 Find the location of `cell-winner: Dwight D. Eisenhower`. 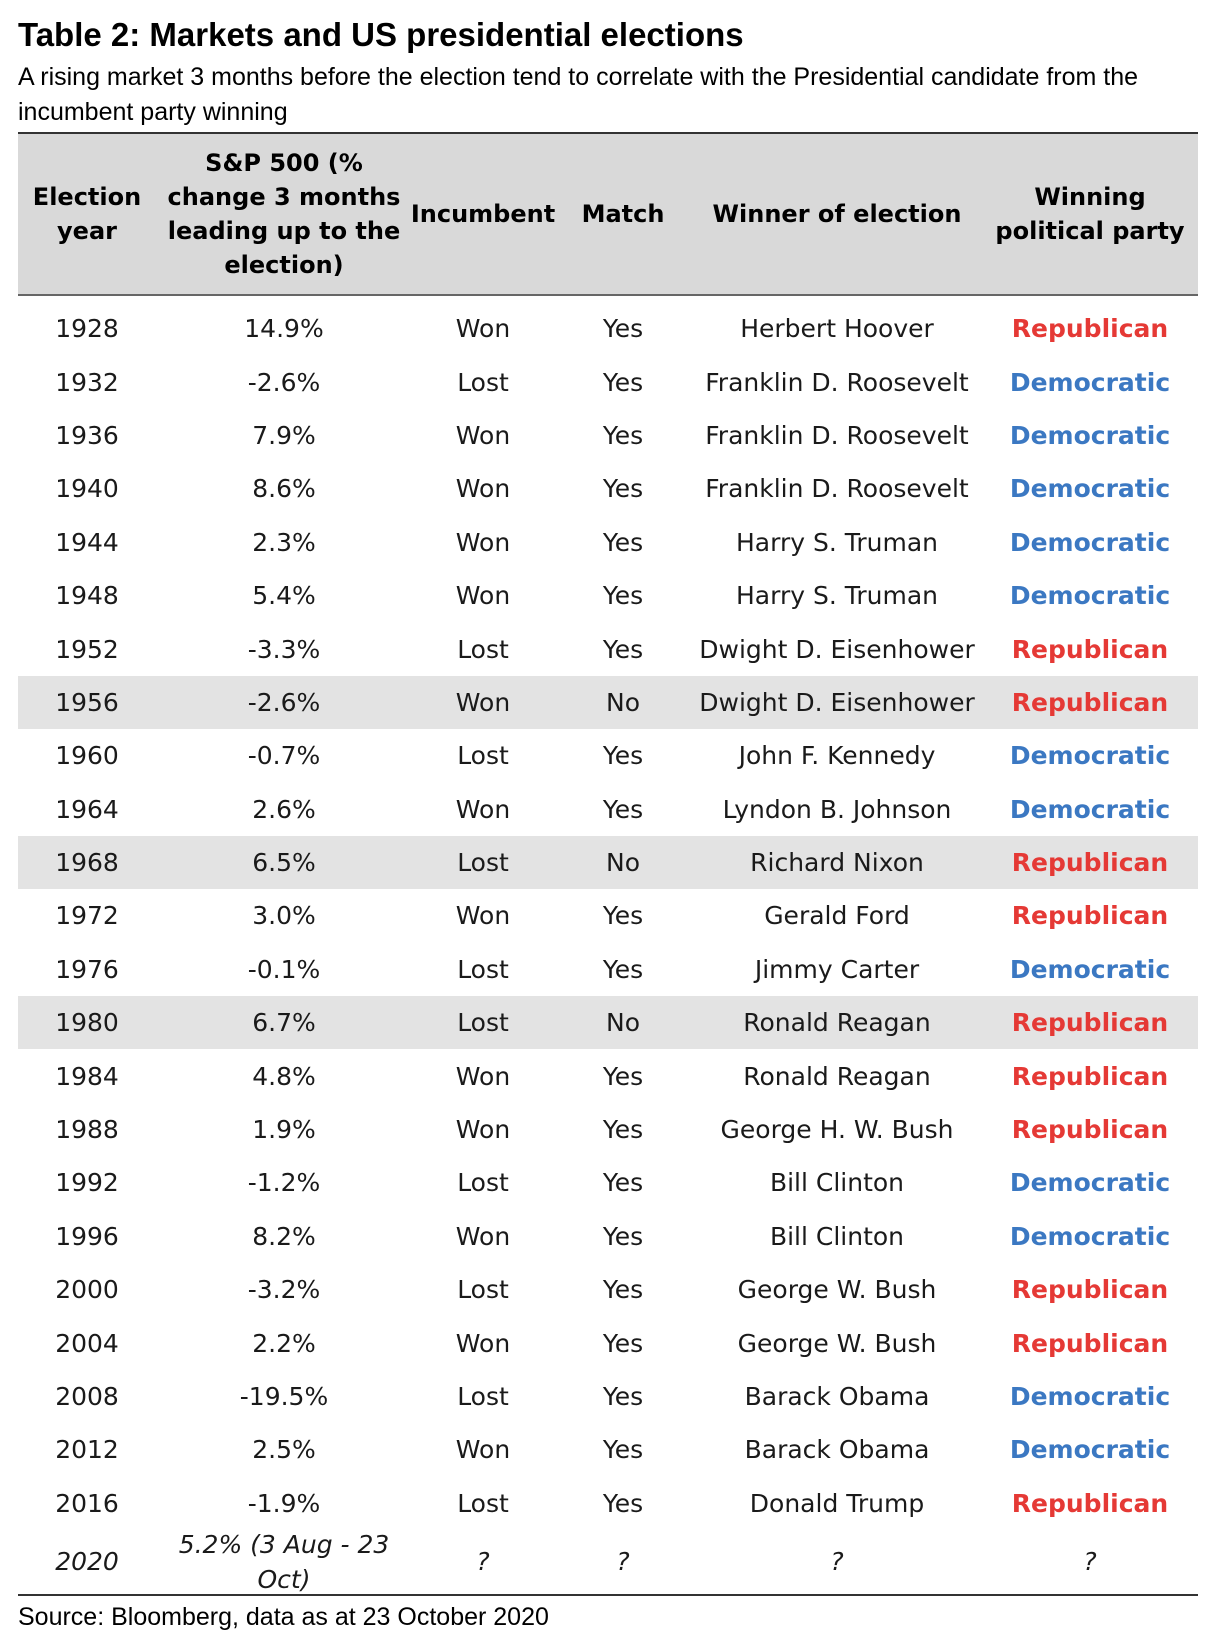

cell-winner: Dwight D. Eisenhower is located at coordinates (837, 702).